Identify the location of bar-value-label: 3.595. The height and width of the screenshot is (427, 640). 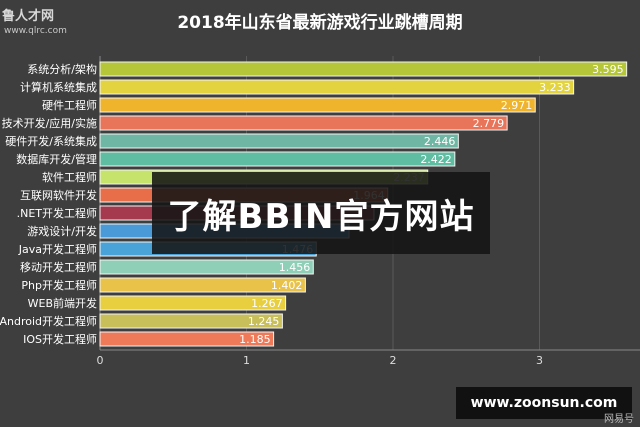
(608, 69).